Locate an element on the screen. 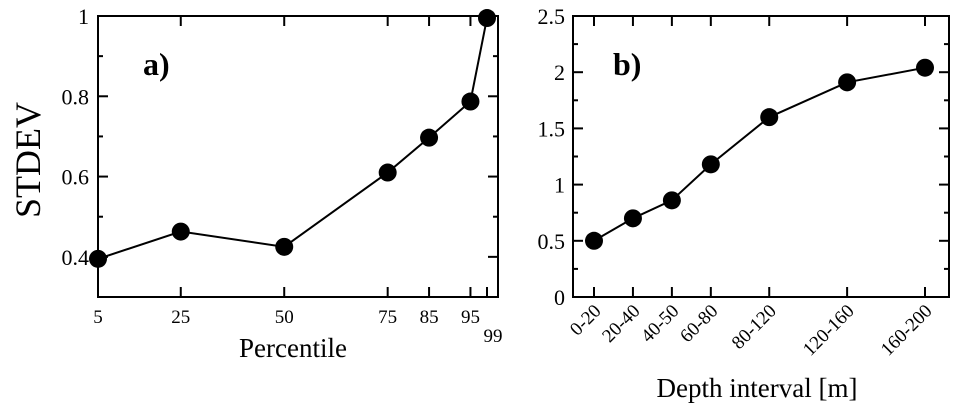 This screenshot has height=412, width=962. panel-a-ytick-label: 1 is located at coordinates (83, 16).